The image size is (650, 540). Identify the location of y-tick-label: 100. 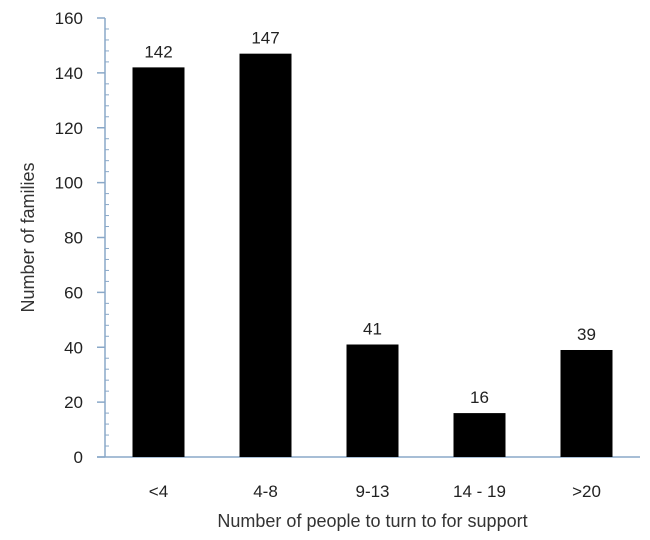
(69, 183).